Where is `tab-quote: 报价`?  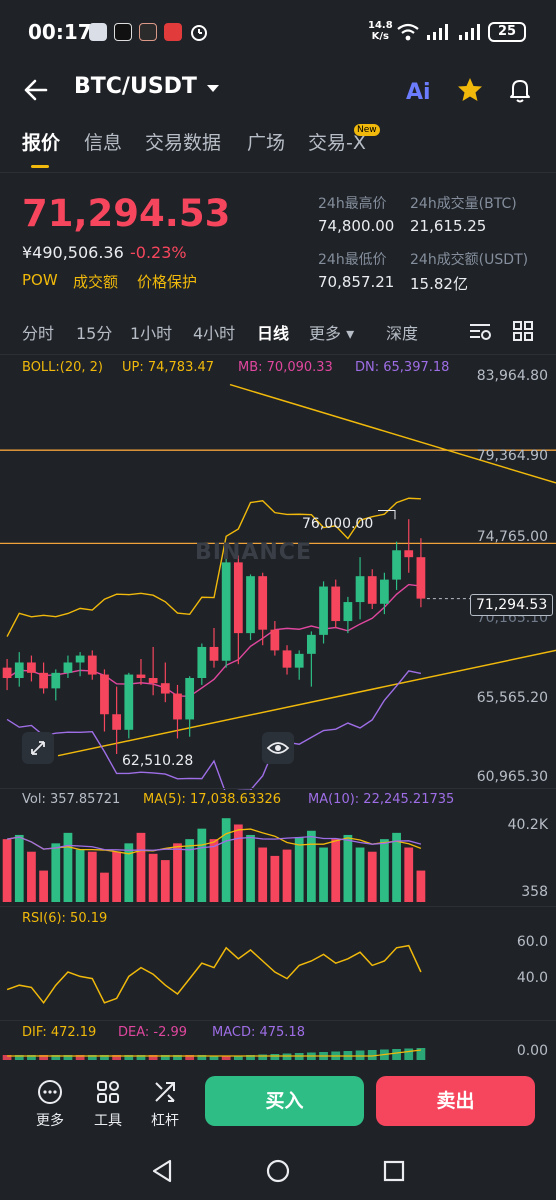 tab-quote: 报价 is located at coordinates (41, 143).